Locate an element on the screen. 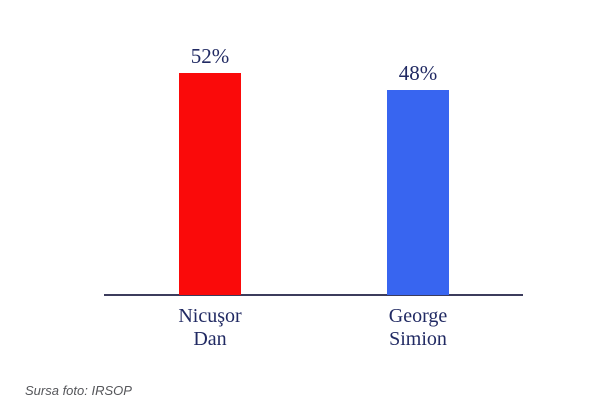 The image size is (615, 410). category-label-nicusor-dan: Nicuşor Dan is located at coordinates (210, 328).